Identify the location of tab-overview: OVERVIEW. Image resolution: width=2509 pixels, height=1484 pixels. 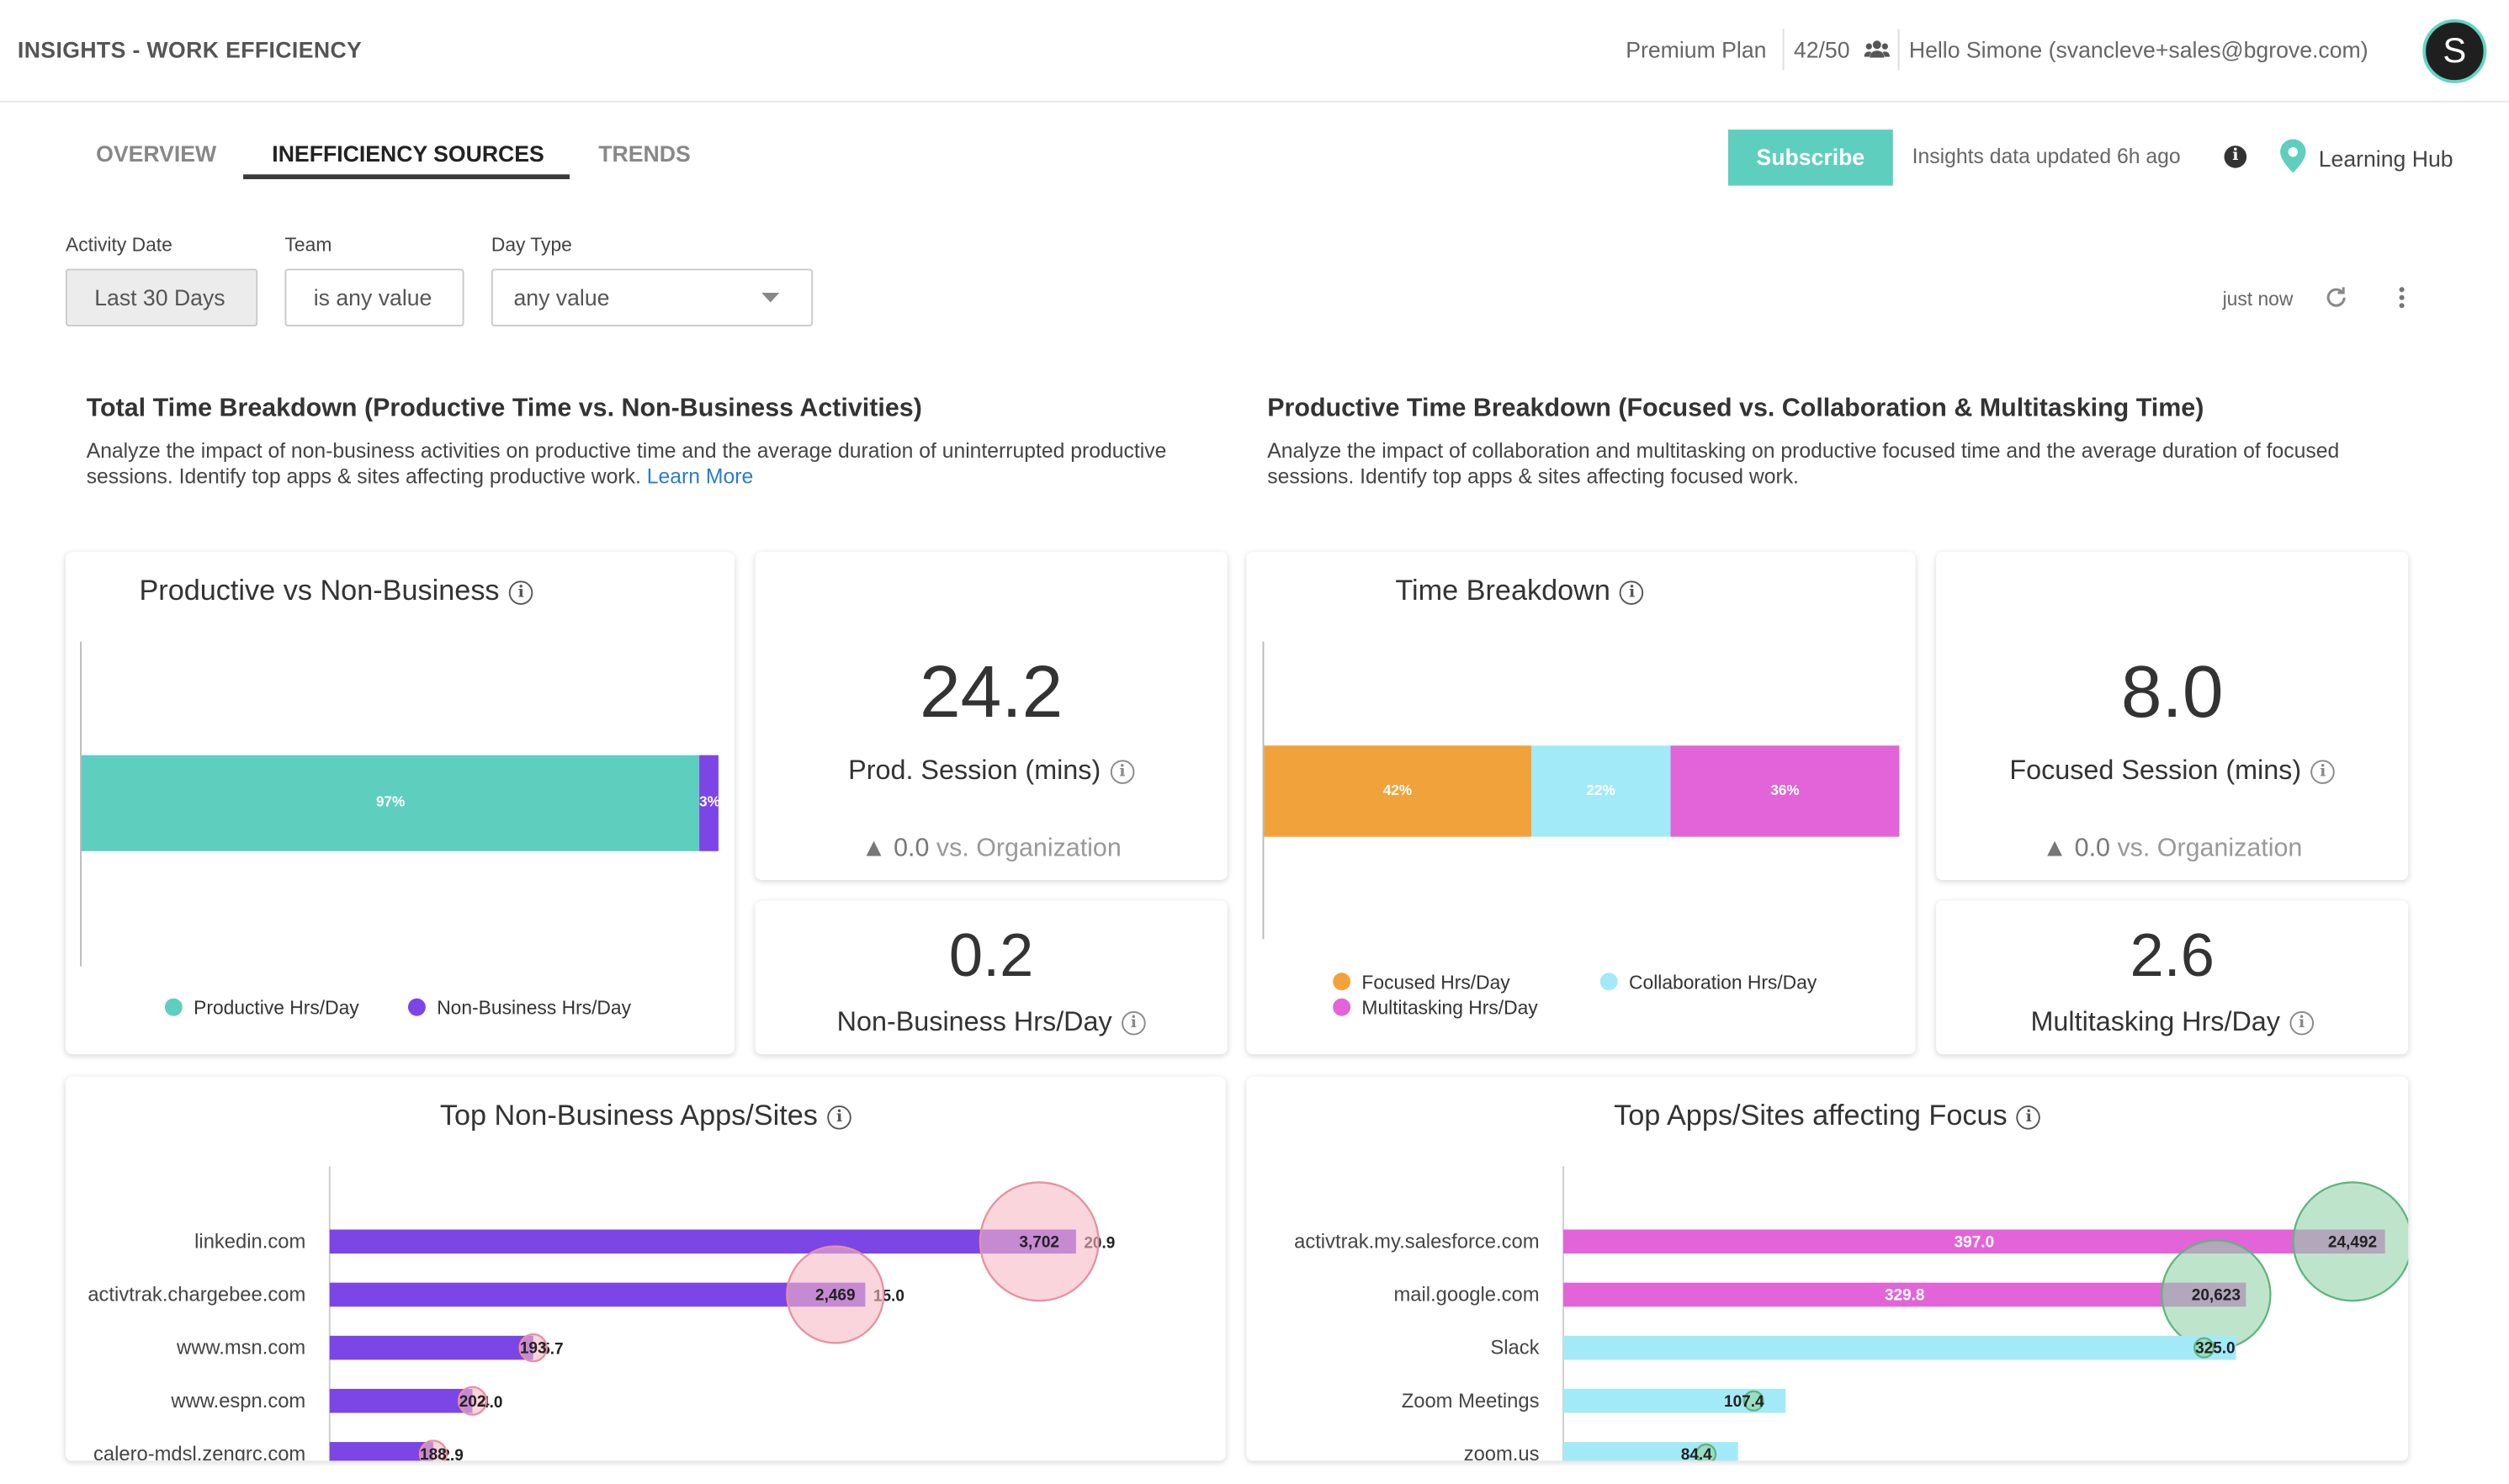
(156, 153).